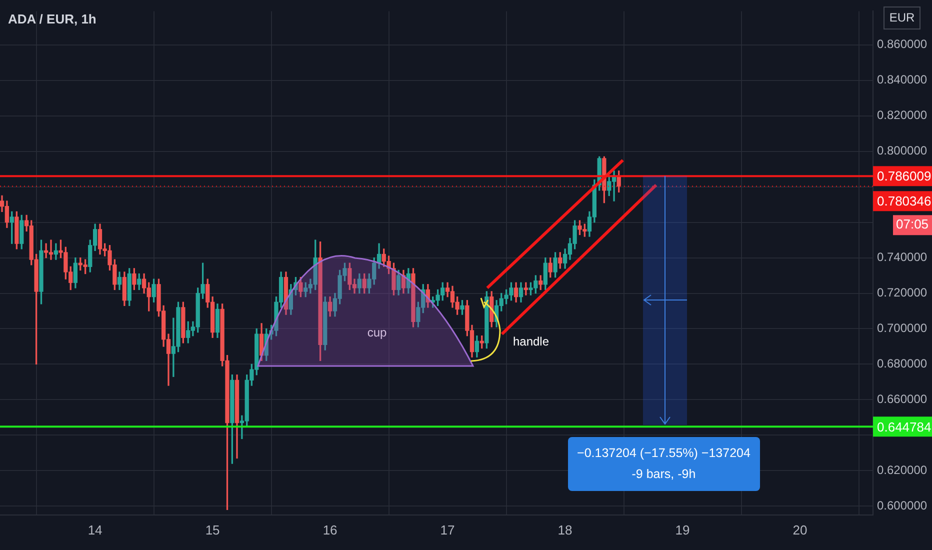 This screenshot has width=932, height=550. What do you see at coordinates (902, 17) in the screenshot?
I see `text: EUR` at bounding box center [902, 17].